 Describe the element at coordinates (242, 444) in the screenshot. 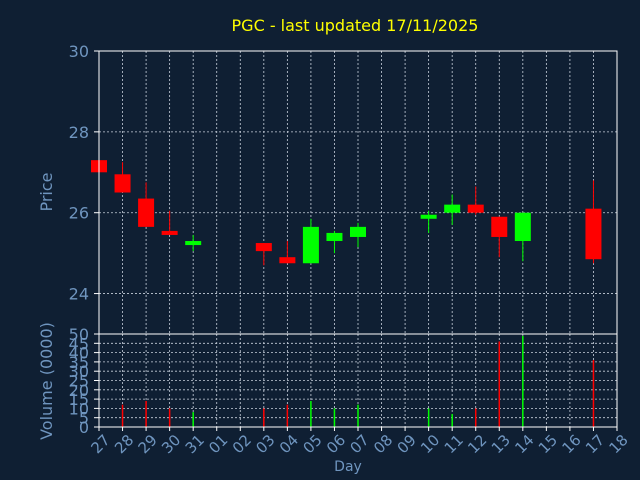

I see `x-tick-label: 02` at that location.